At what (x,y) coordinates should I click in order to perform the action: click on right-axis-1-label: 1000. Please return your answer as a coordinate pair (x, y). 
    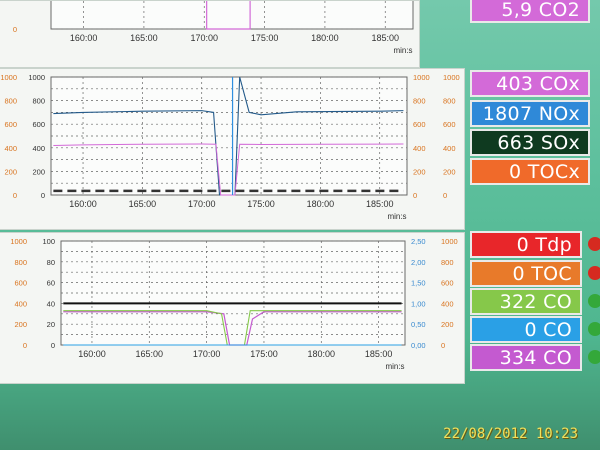
    Looking at the image, I should click on (421, 77).